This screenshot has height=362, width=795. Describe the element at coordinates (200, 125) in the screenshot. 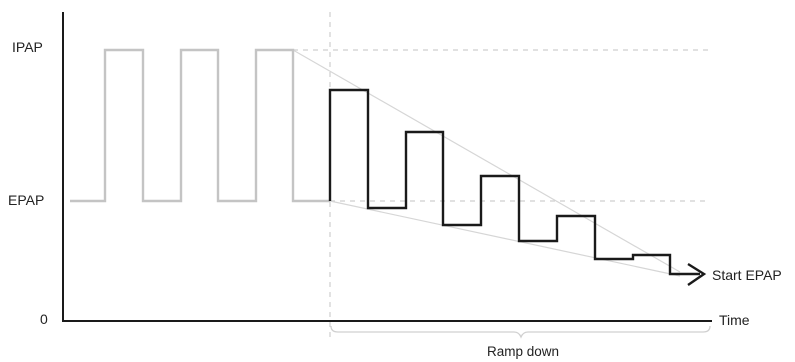

I see `pressure-pulses-pre-ramp` at that location.